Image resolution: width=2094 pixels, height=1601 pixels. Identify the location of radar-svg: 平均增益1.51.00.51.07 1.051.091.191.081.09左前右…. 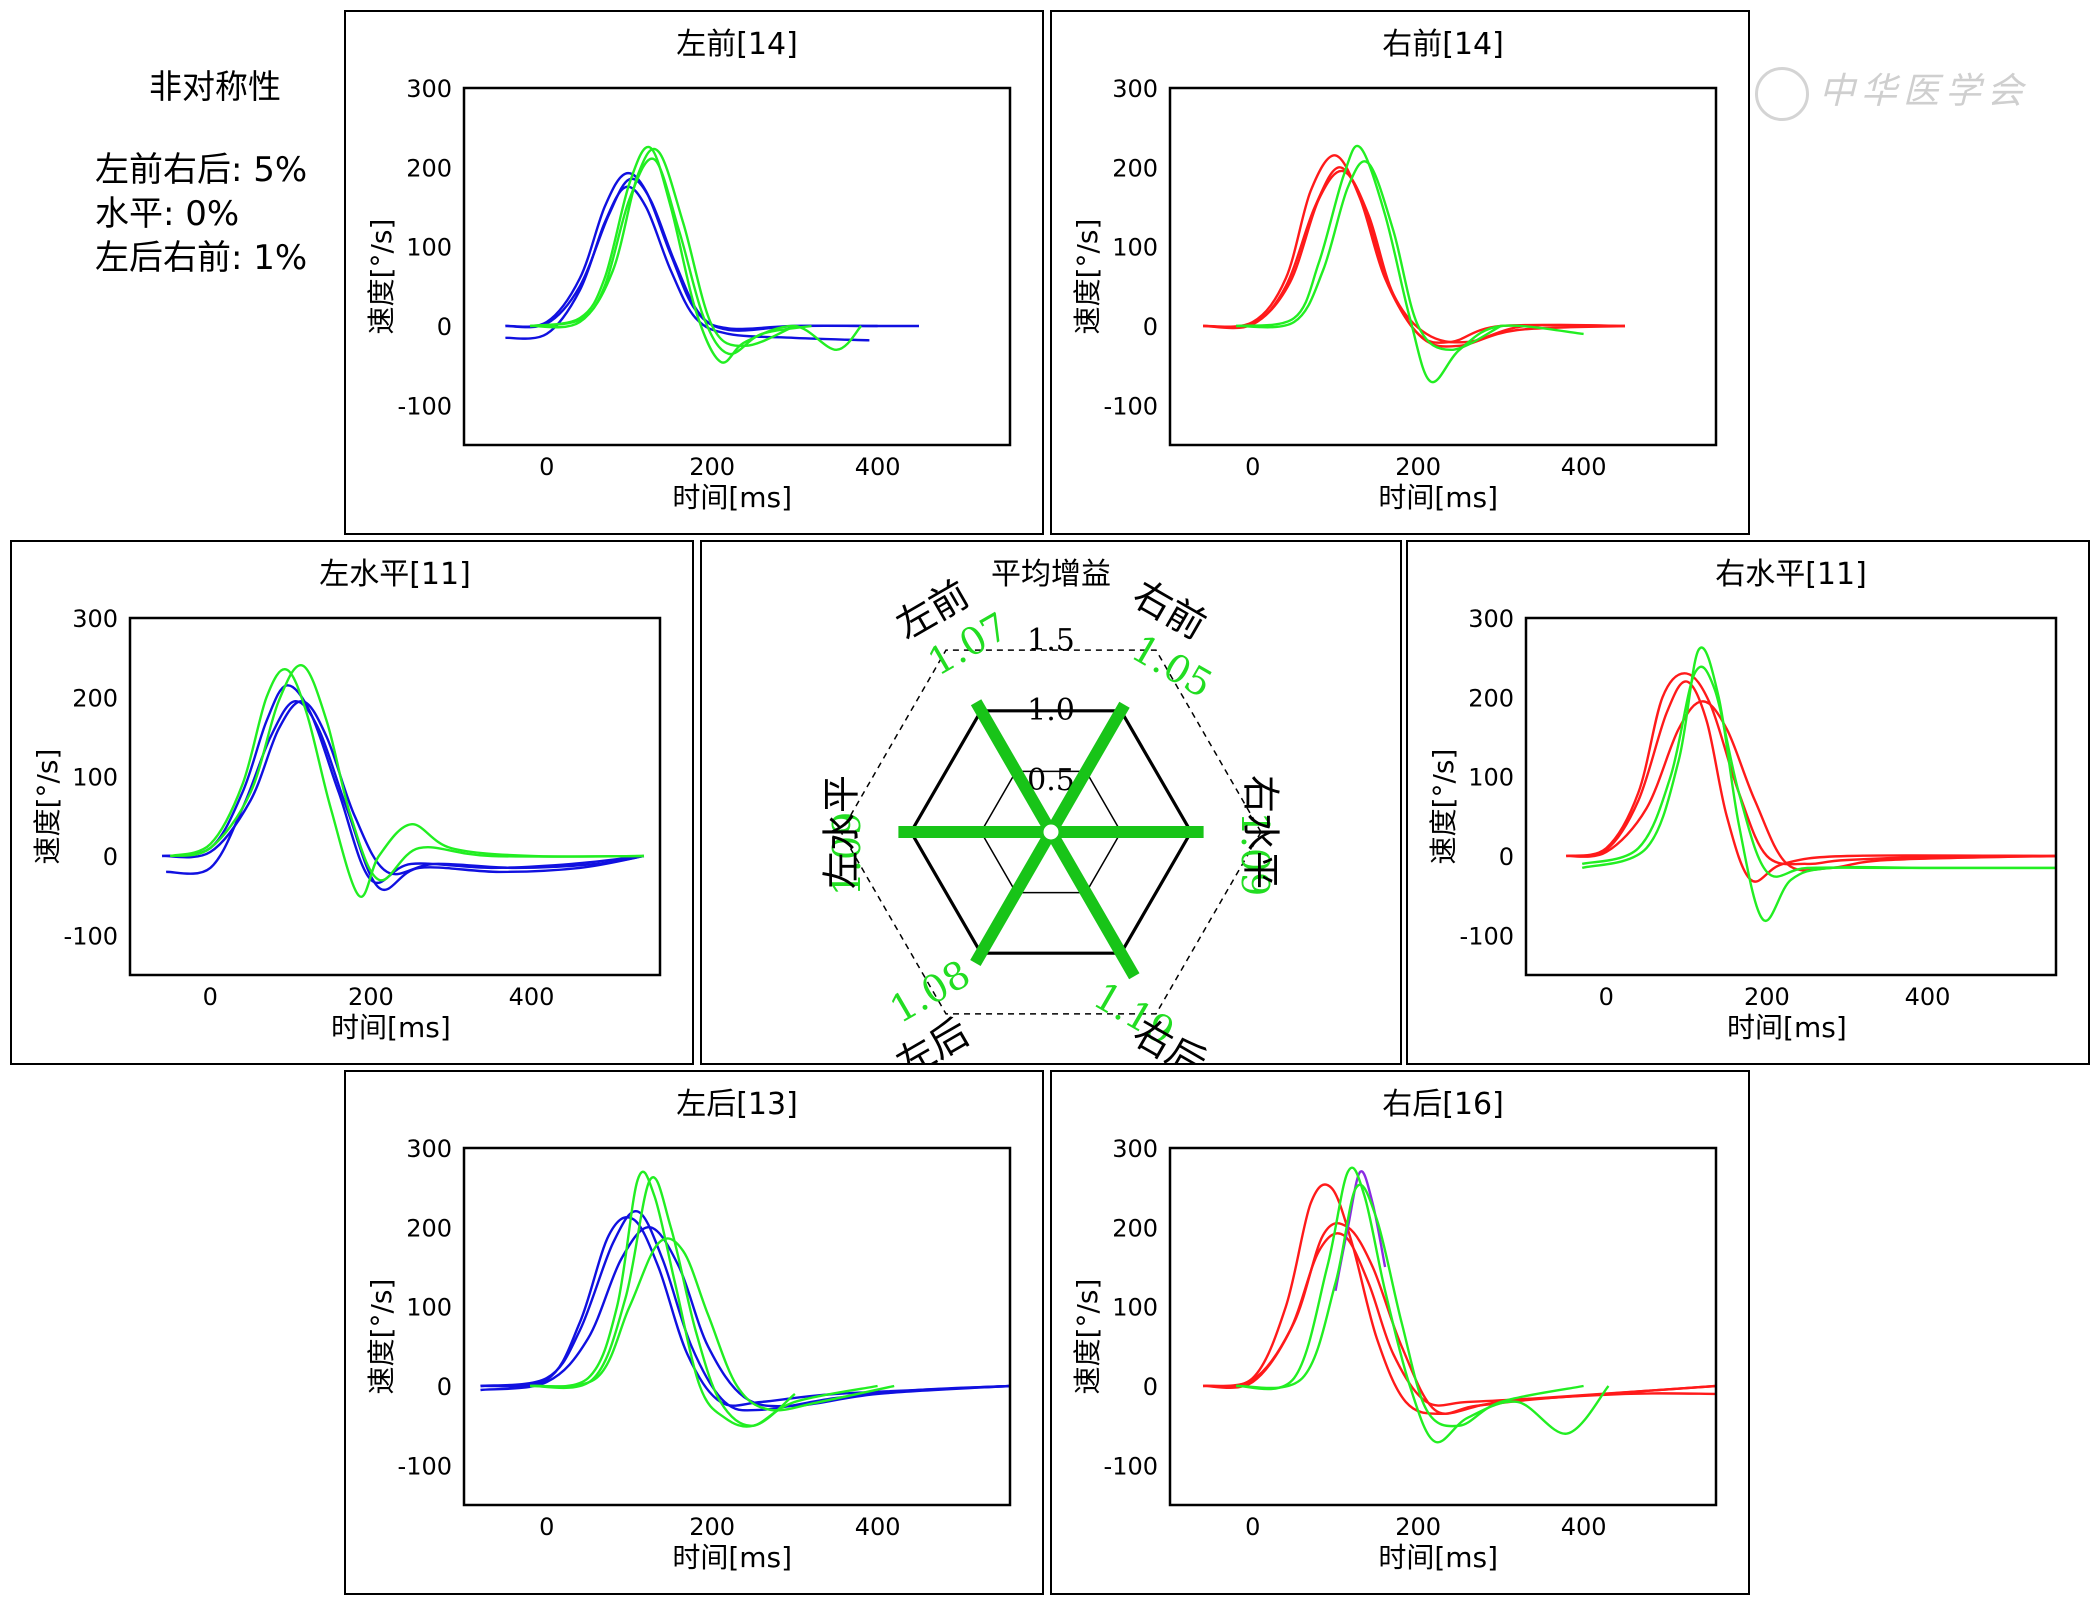
(1051, 810).